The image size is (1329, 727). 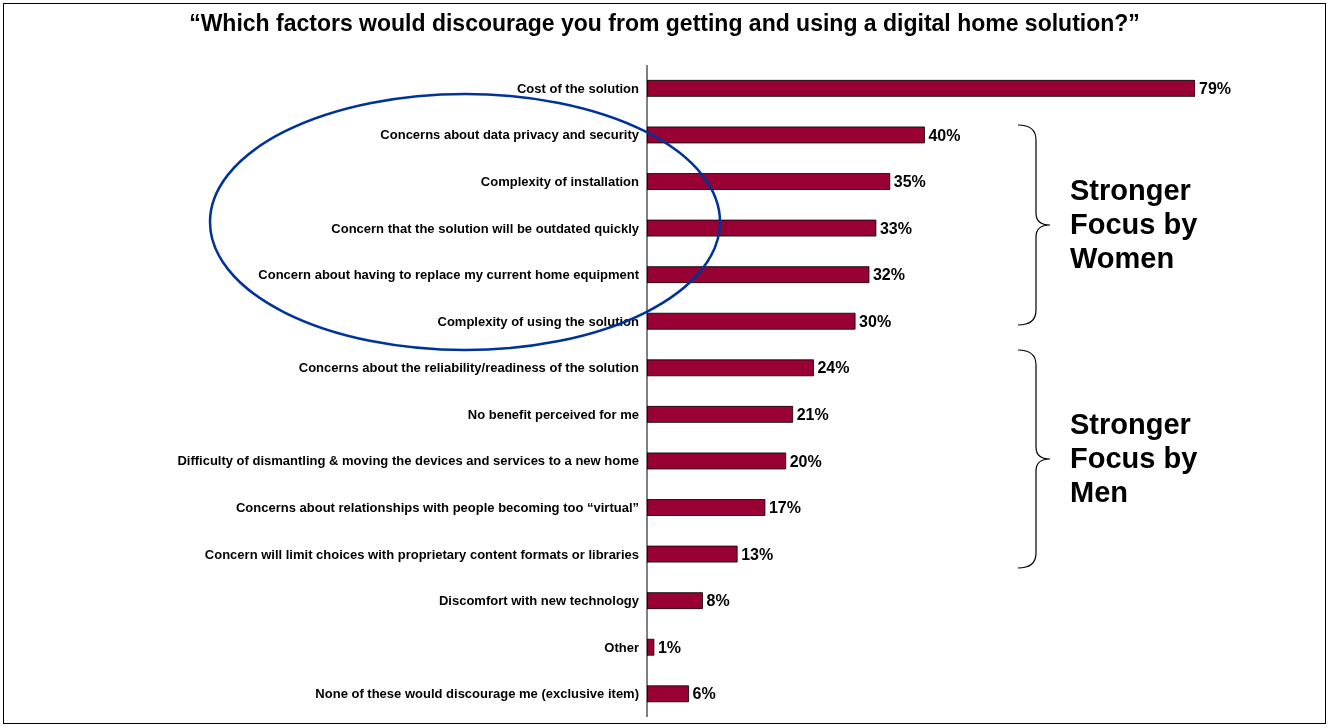 What do you see at coordinates (621, 647) in the screenshot?
I see `y-tick-label: Other` at bounding box center [621, 647].